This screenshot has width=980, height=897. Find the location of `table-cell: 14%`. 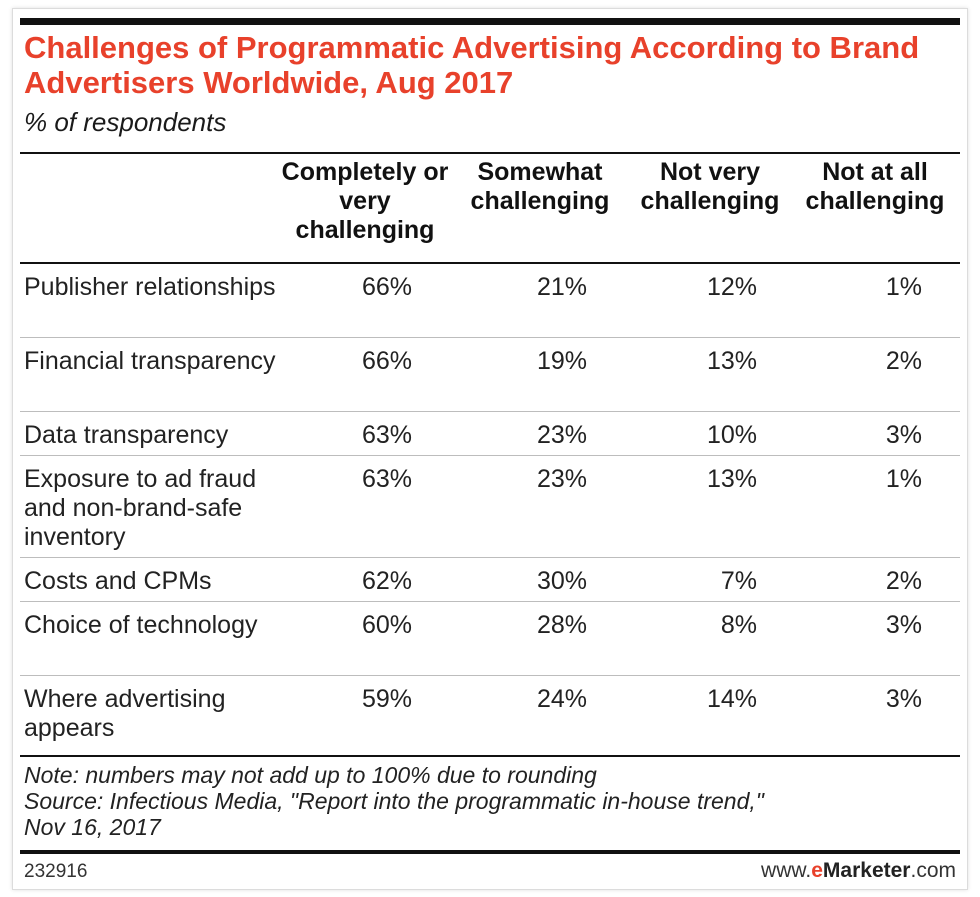

table-cell: 14% is located at coordinates (731, 699).